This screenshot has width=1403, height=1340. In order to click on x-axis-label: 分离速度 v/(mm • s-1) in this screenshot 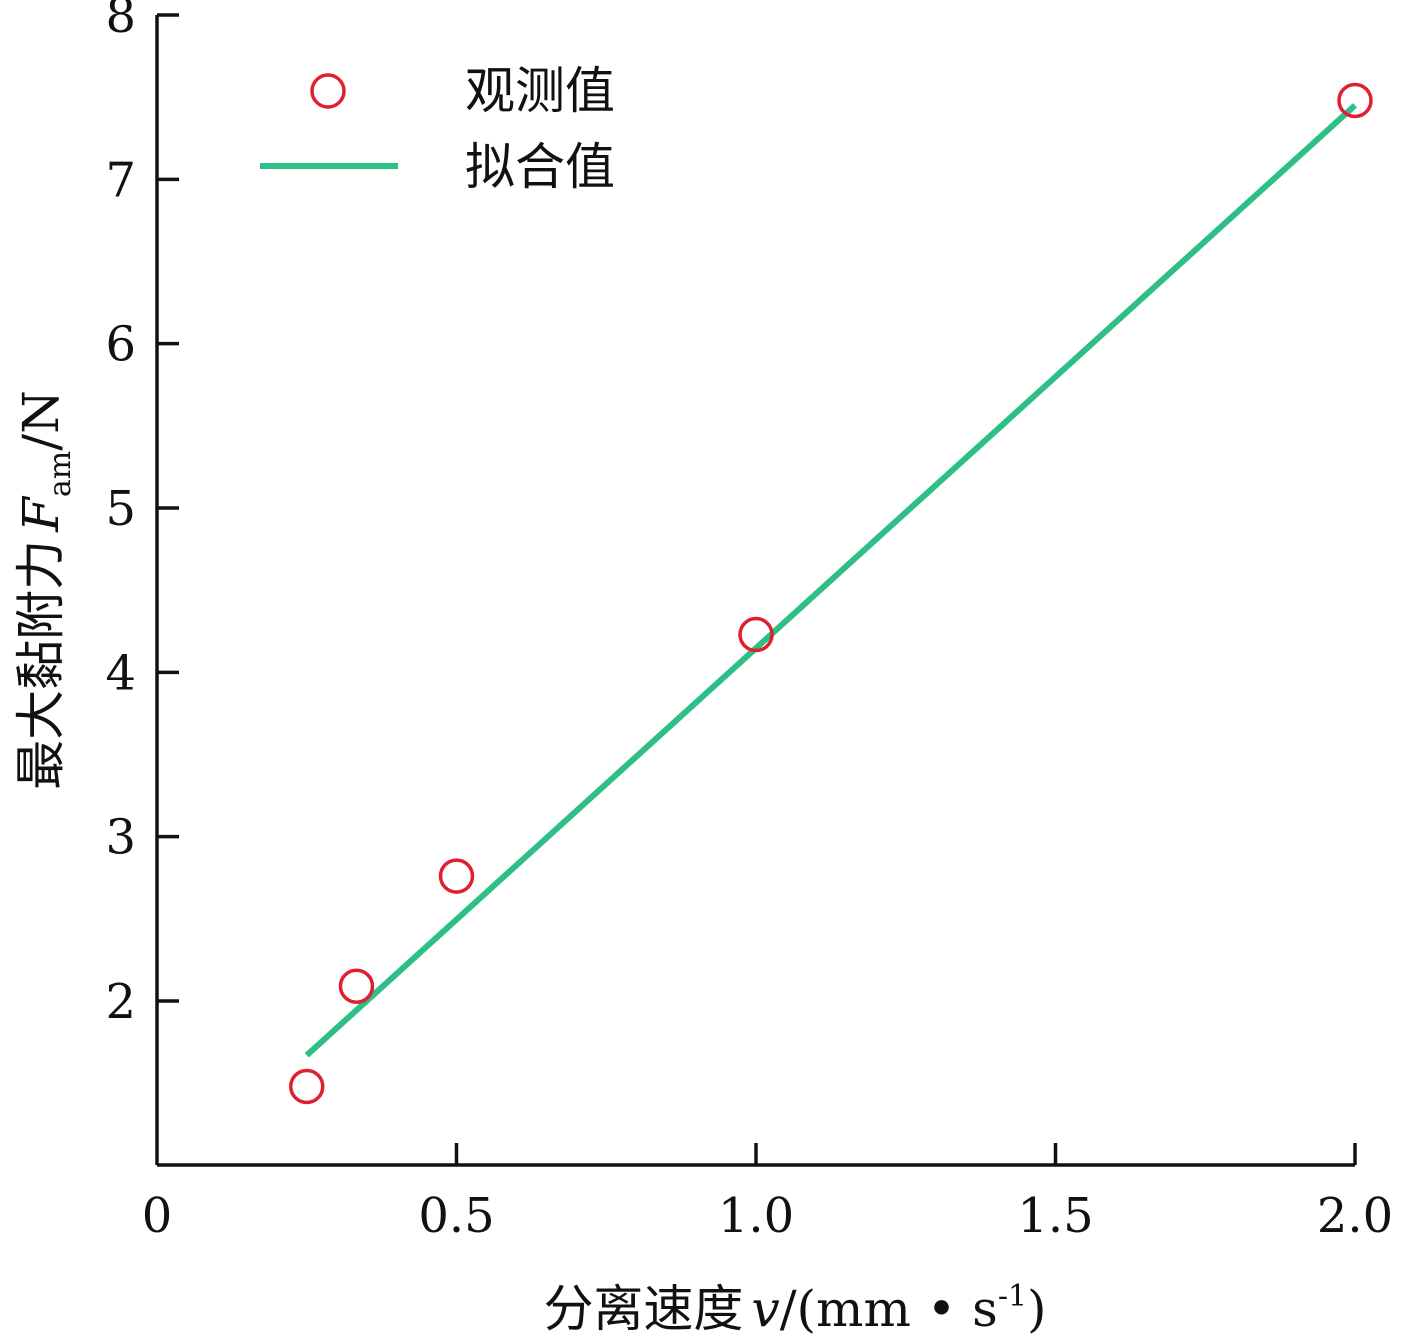, I will do `click(794, 1308)`.